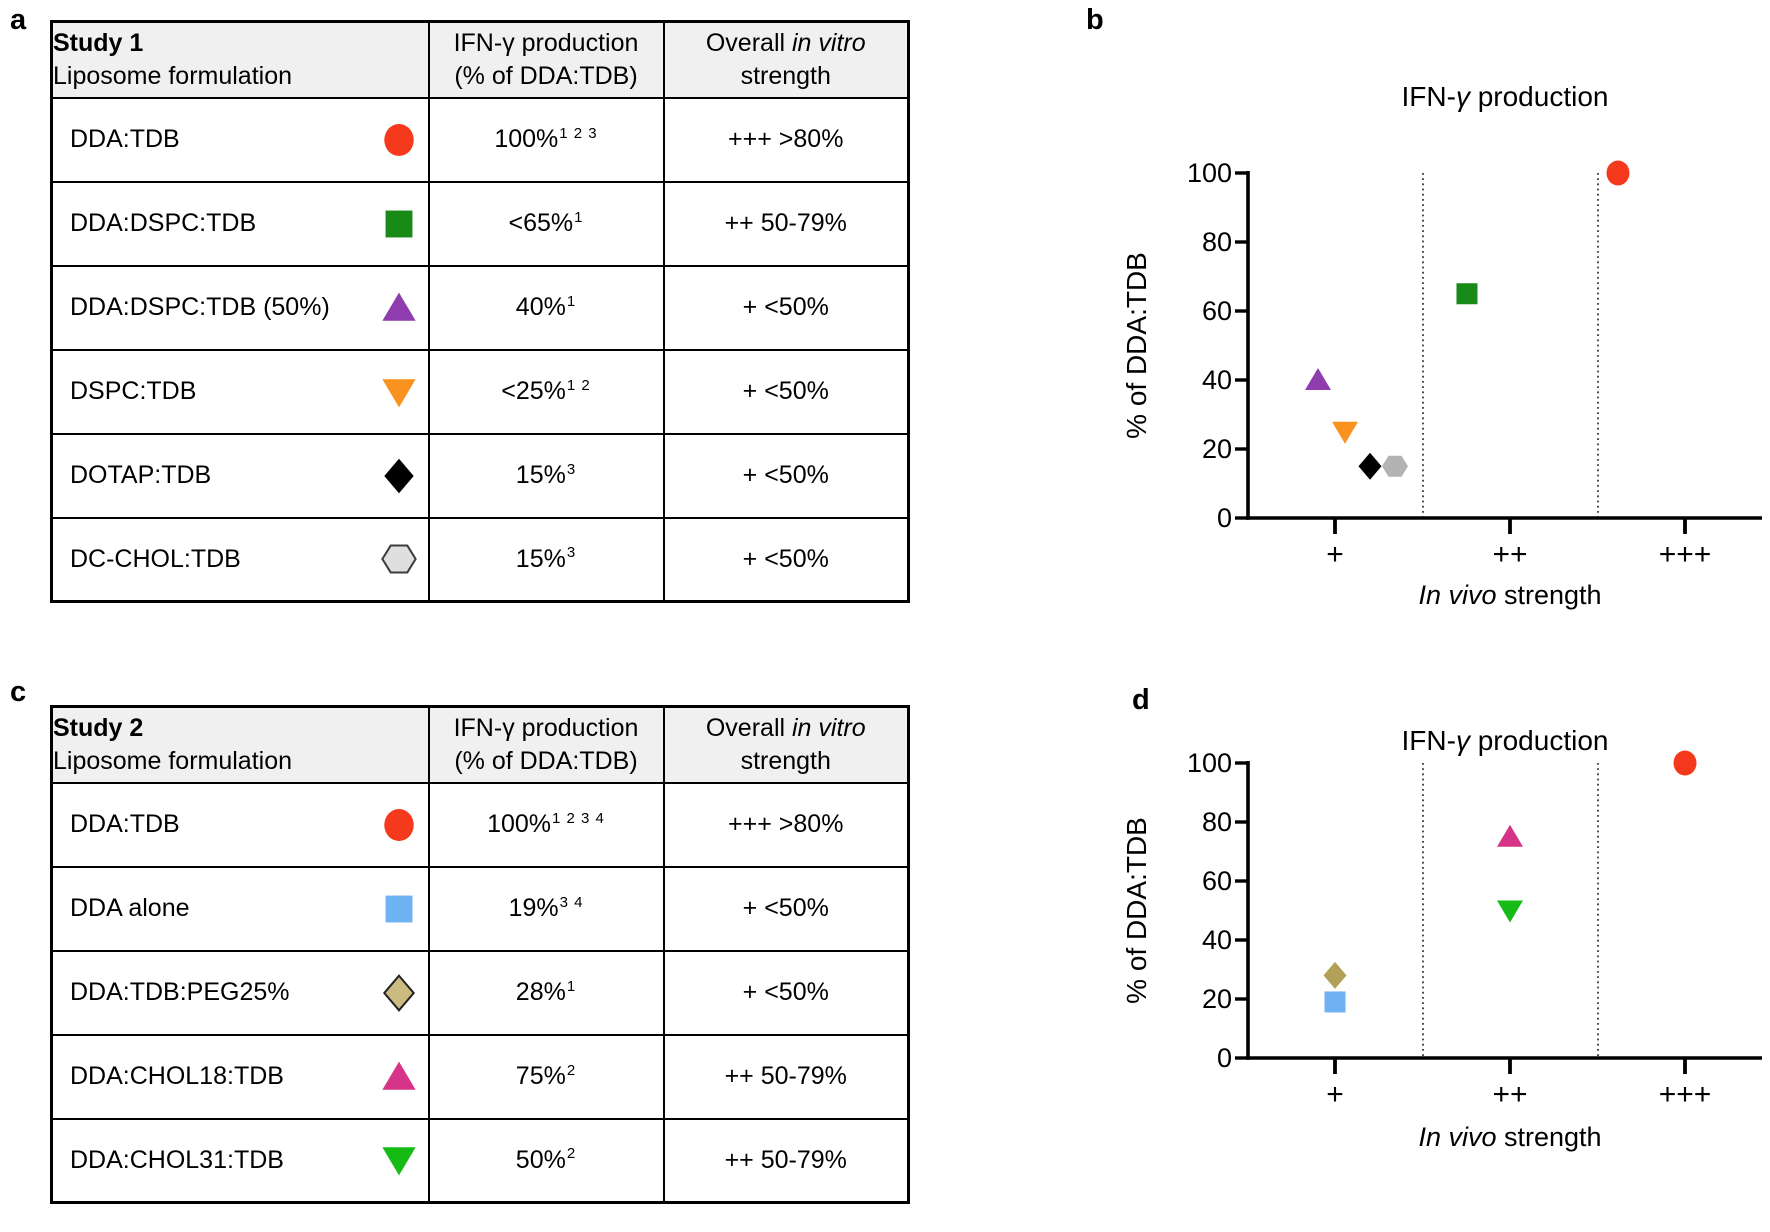 The height and width of the screenshot is (1232, 1770). Describe the element at coordinates (1370, 466) in the screenshot. I see `black-diamond-marker` at that location.